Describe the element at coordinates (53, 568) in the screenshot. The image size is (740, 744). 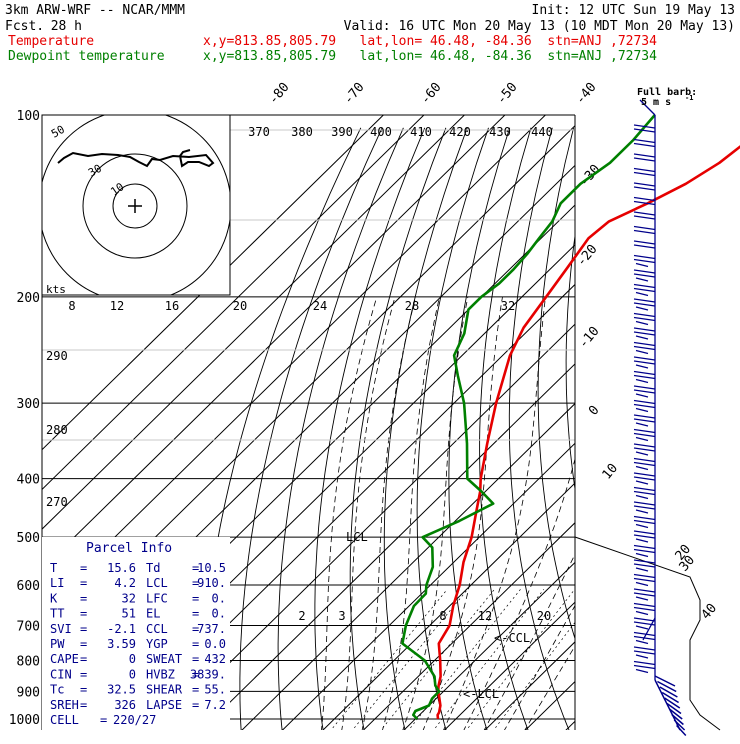
I see `parcel-label: T` at that location.